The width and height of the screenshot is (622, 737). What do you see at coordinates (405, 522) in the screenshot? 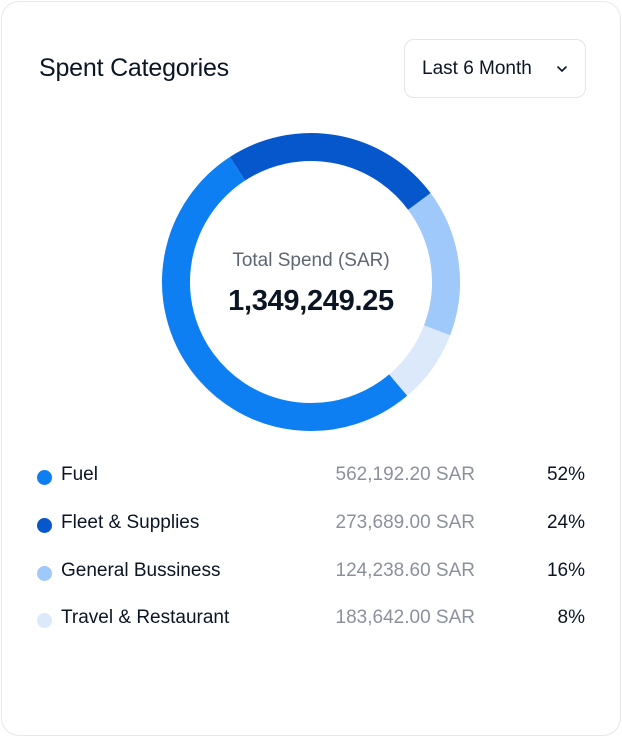
I see `legend-amount: 273,689.00 SAR` at bounding box center [405, 522].